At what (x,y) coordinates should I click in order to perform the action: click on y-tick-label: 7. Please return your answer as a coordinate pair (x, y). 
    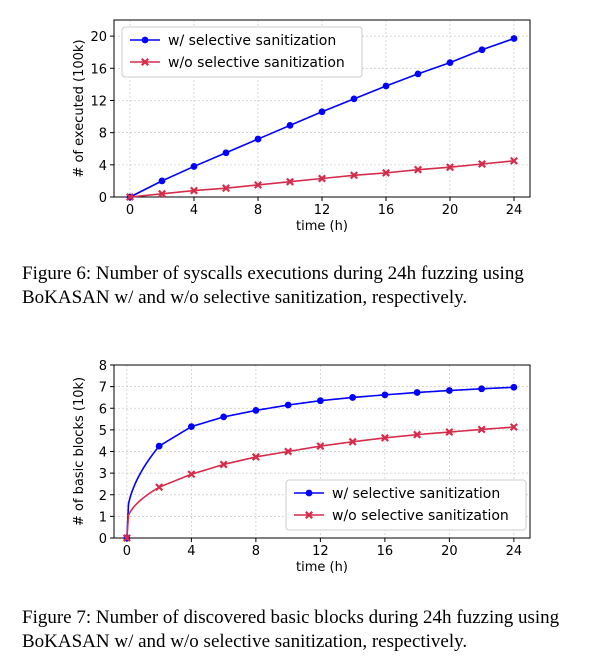
    Looking at the image, I should click on (103, 388).